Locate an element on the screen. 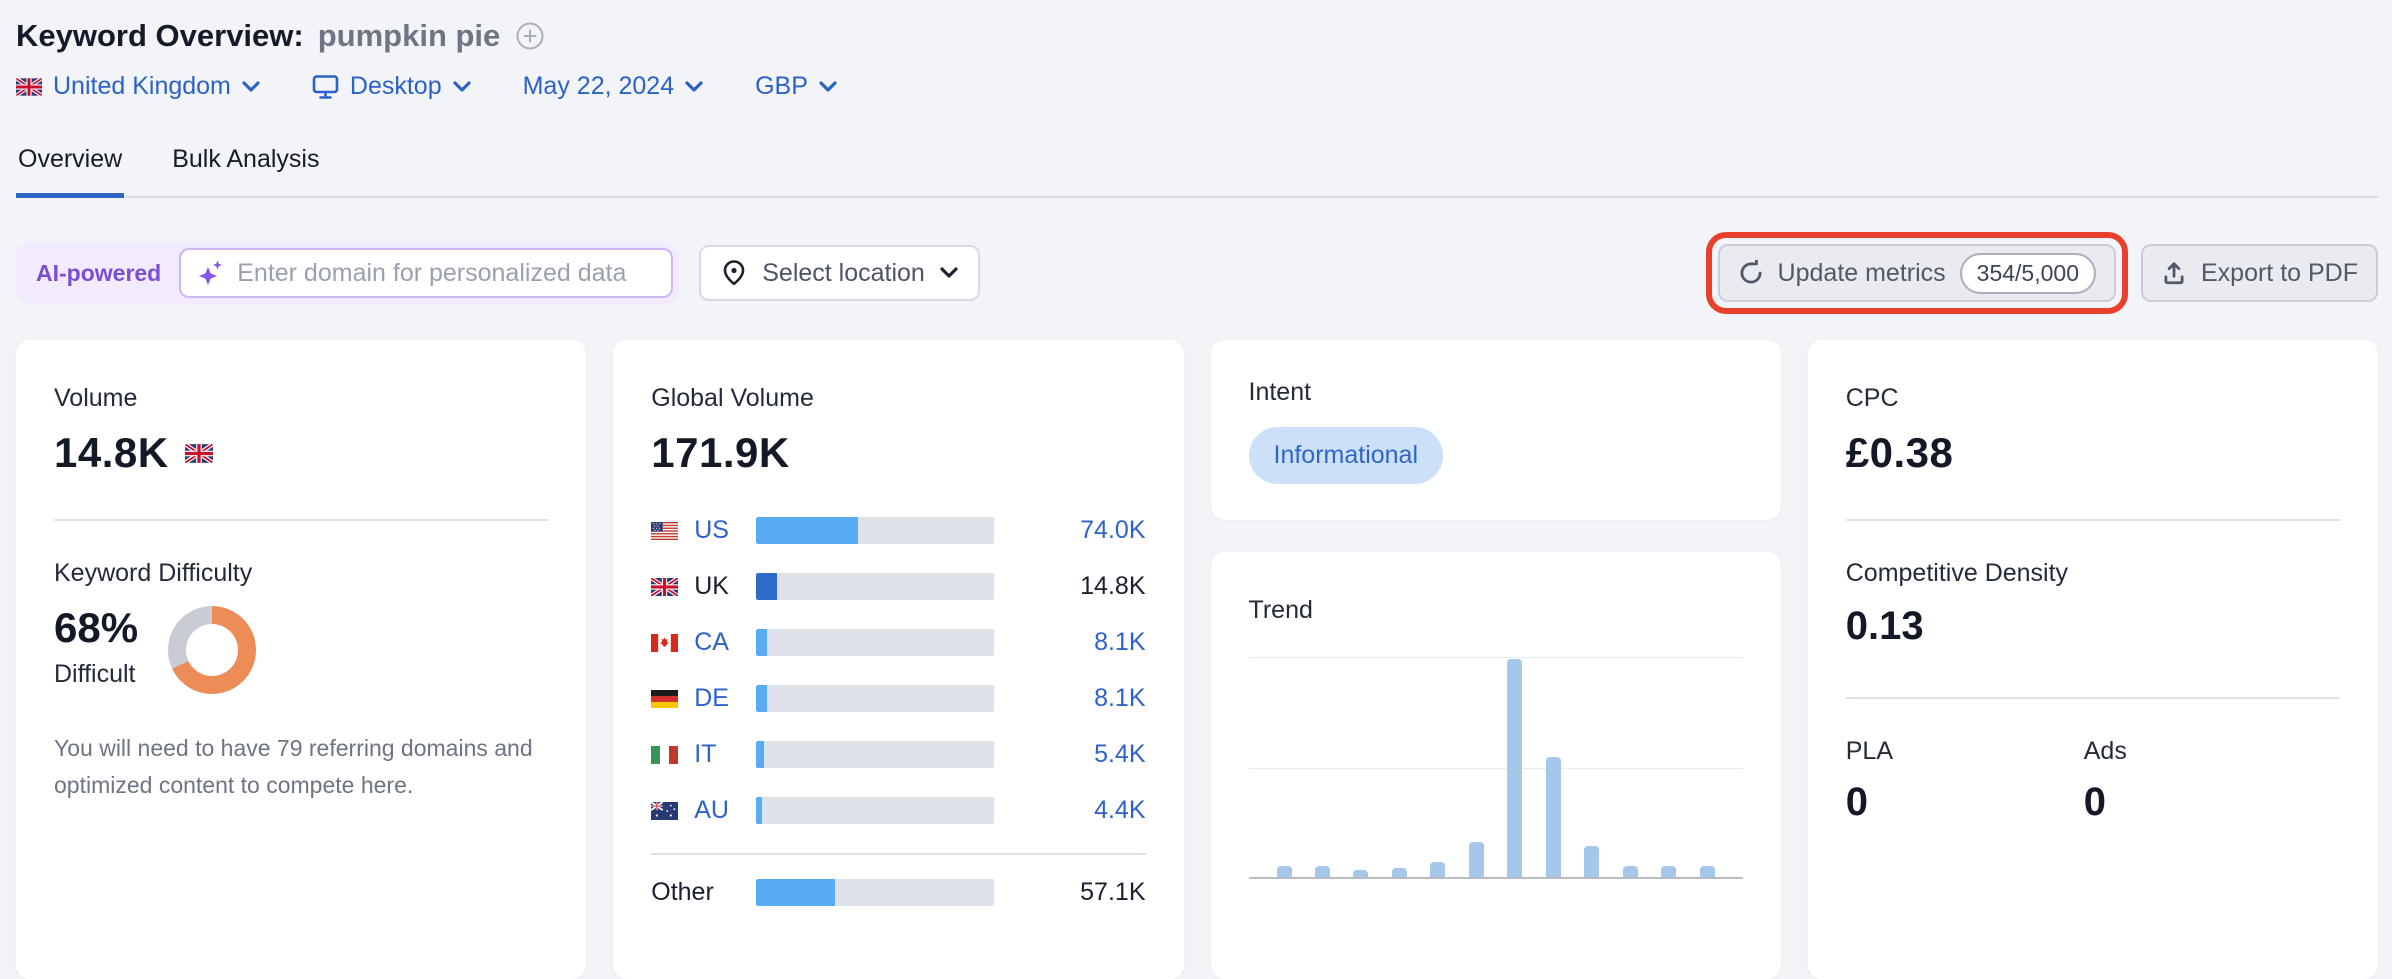 The height and width of the screenshot is (979, 2392). intent-label: Intent is located at coordinates (1280, 392).